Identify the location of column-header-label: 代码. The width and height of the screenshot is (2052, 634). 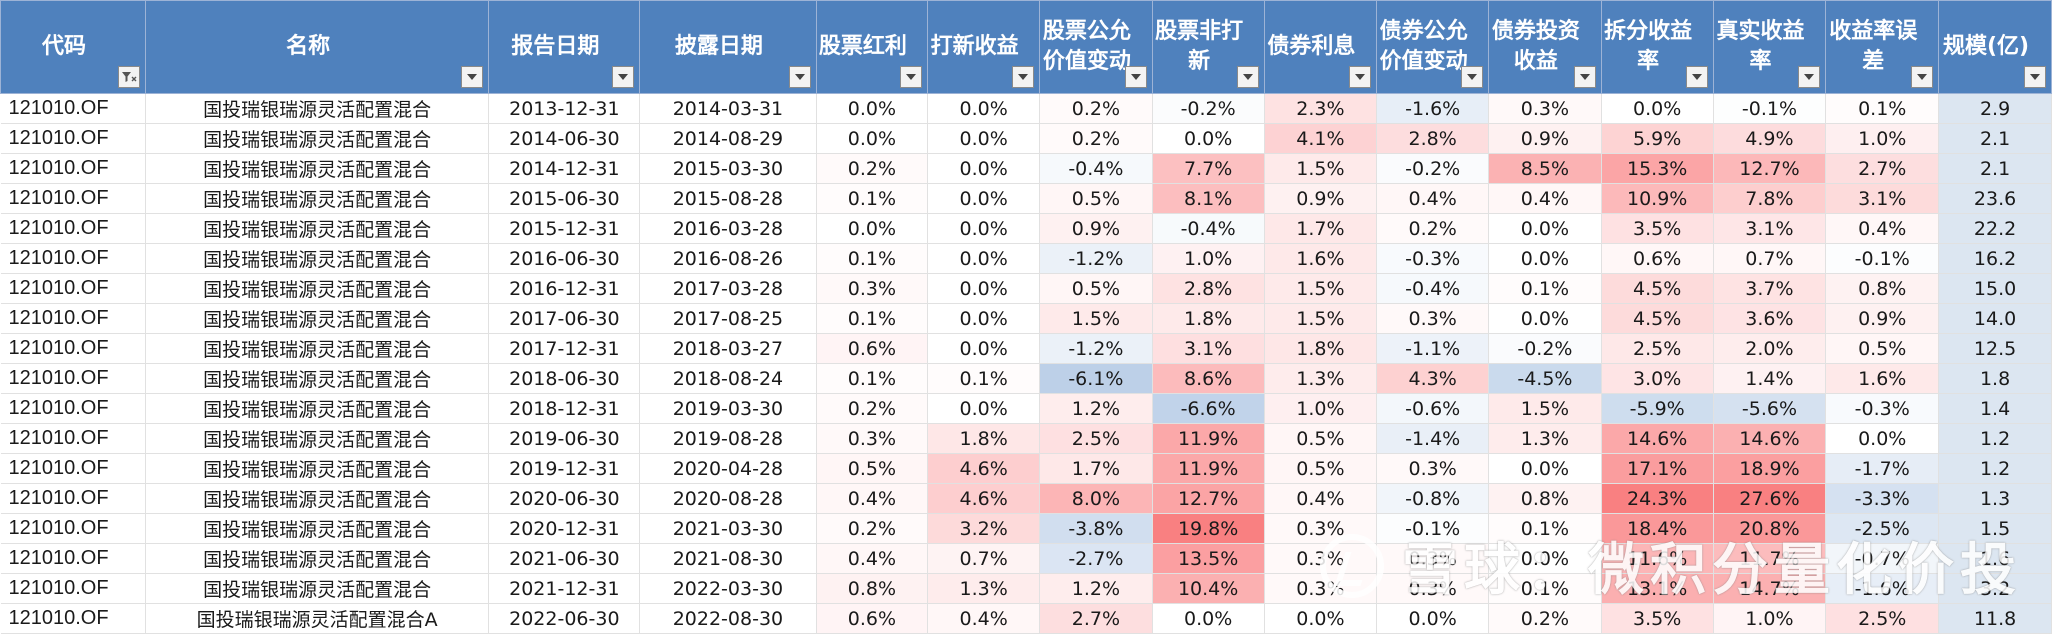
(63, 46).